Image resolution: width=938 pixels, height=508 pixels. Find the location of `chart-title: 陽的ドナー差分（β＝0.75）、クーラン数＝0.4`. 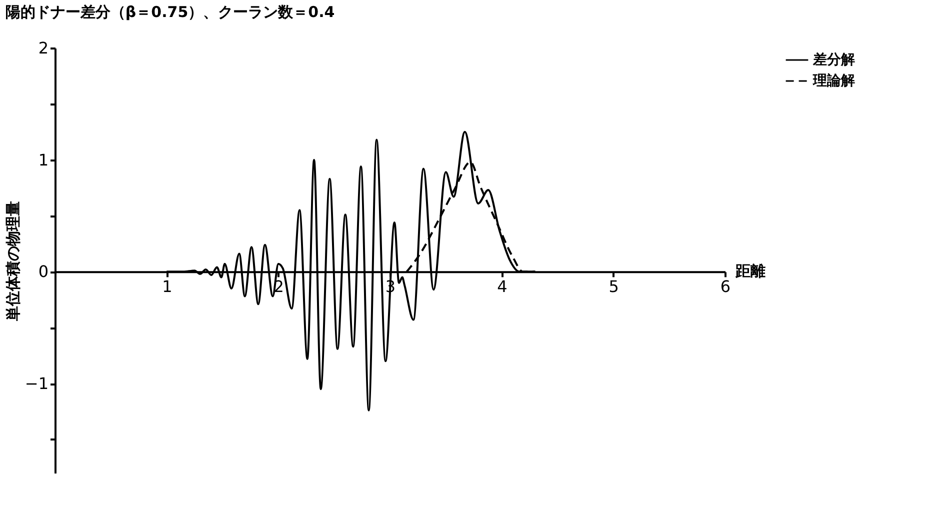

chart-title: 陽的ドナー差分（β＝0.75）、クーラン数＝0.4 is located at coordinates (170, 12).